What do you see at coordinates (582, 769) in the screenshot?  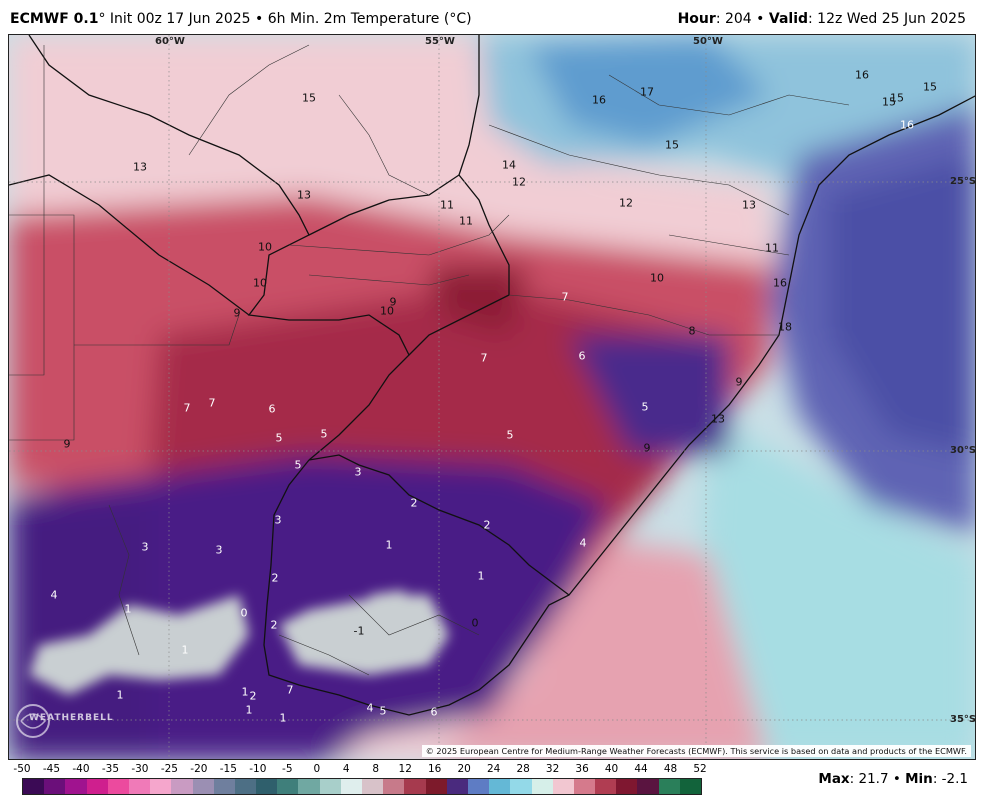 I see `scale-tick-label: 36` at bounding box center [582, 769].